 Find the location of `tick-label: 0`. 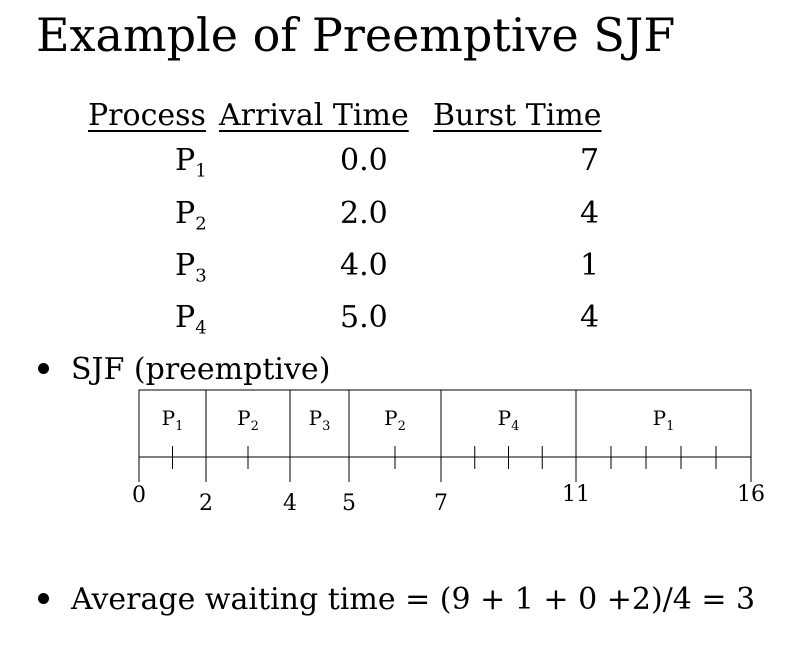

tick-label: 0 is located at coordinates (139, 495).